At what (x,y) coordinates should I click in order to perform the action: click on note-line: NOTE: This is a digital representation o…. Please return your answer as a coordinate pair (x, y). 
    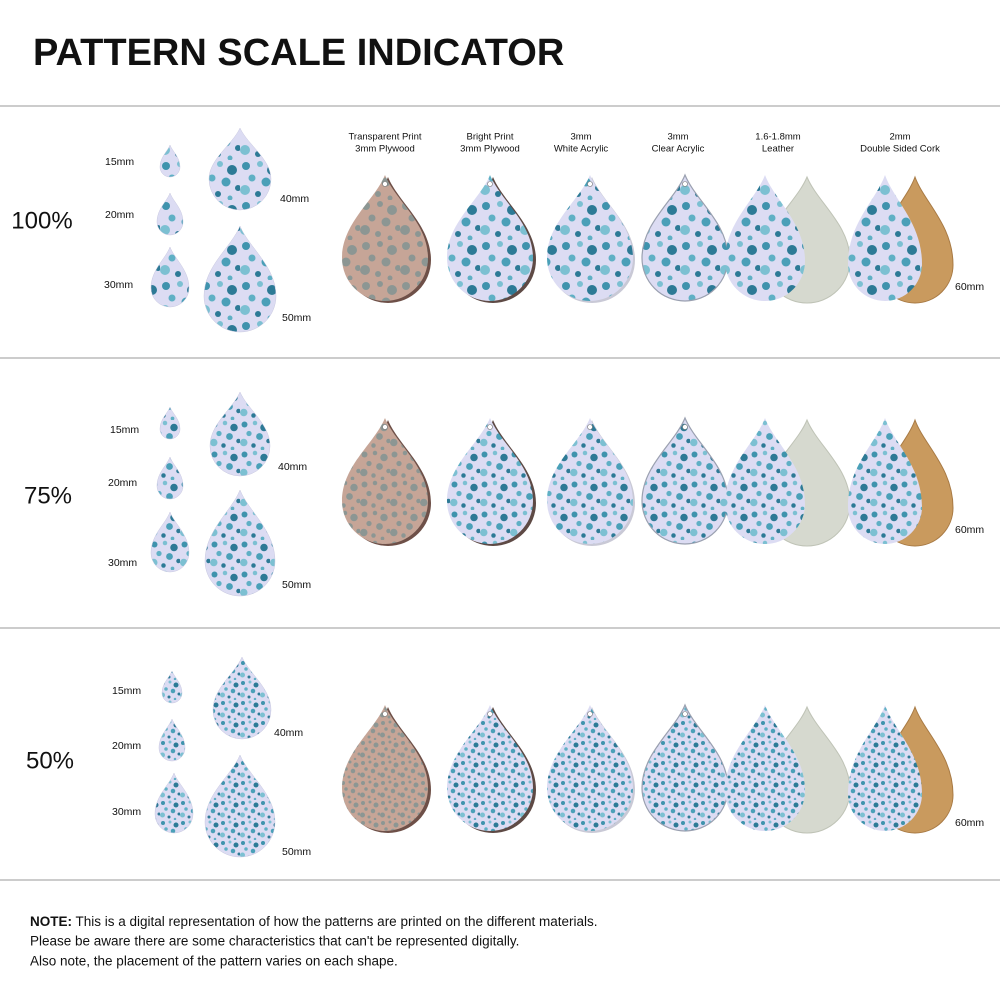
    Looking at the image, I should click on (314, 921).